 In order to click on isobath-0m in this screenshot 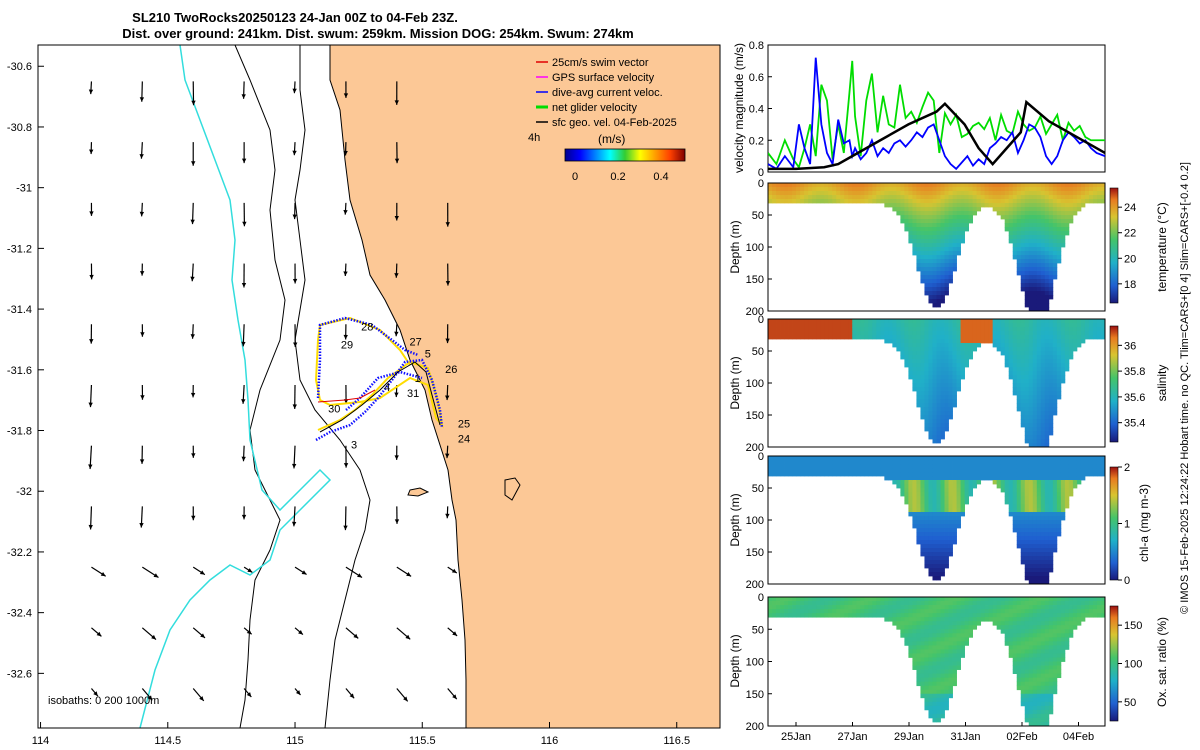, I will do `click(332, 386)`.